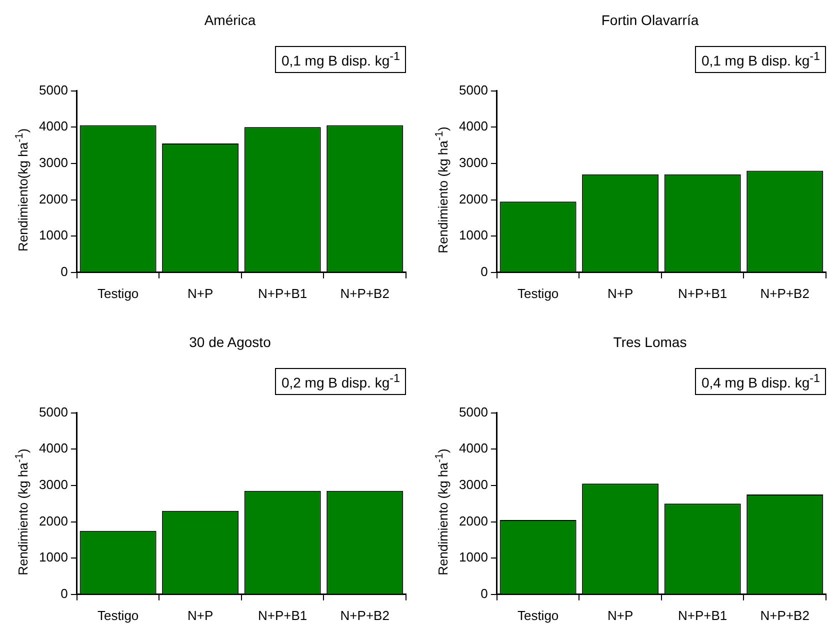  Describe the element at coordinates (230, 342) in the screenshot. I see `chart-title: 30 de Agosto` at that location.